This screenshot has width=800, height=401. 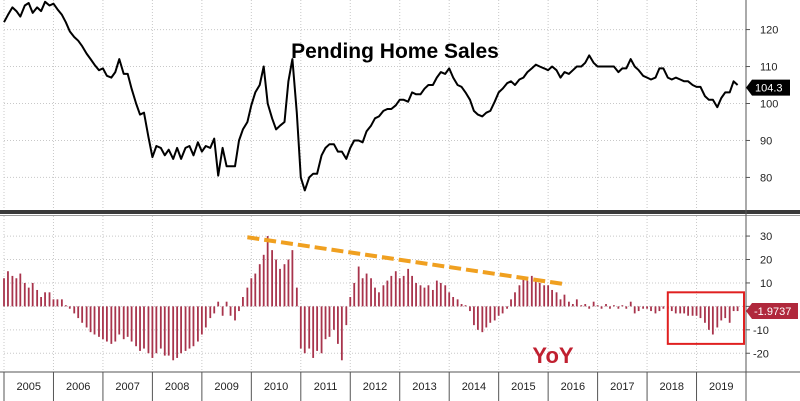 I want to click on bottom-last-value-badge, so click(x=772, y=311).